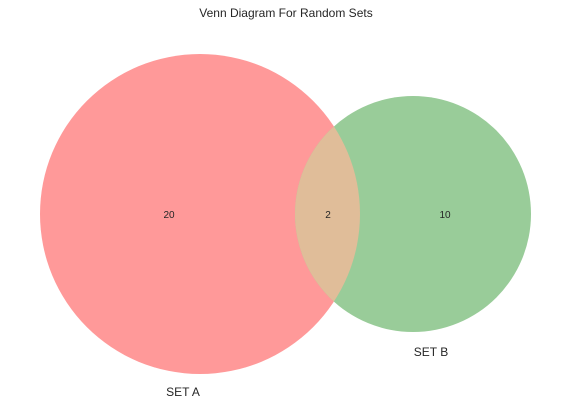 The height and width of the screenshot is (414, 572). Describe the element at coordinates (431, 352) in the screenshot. I see `set-b-label: SET B` at that location.